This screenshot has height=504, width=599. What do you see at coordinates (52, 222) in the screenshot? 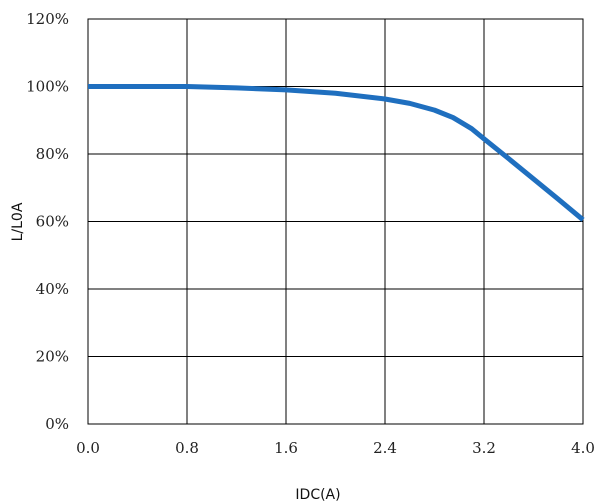
I see `y-tick-label: 60%` at bounding box center [52, 222].